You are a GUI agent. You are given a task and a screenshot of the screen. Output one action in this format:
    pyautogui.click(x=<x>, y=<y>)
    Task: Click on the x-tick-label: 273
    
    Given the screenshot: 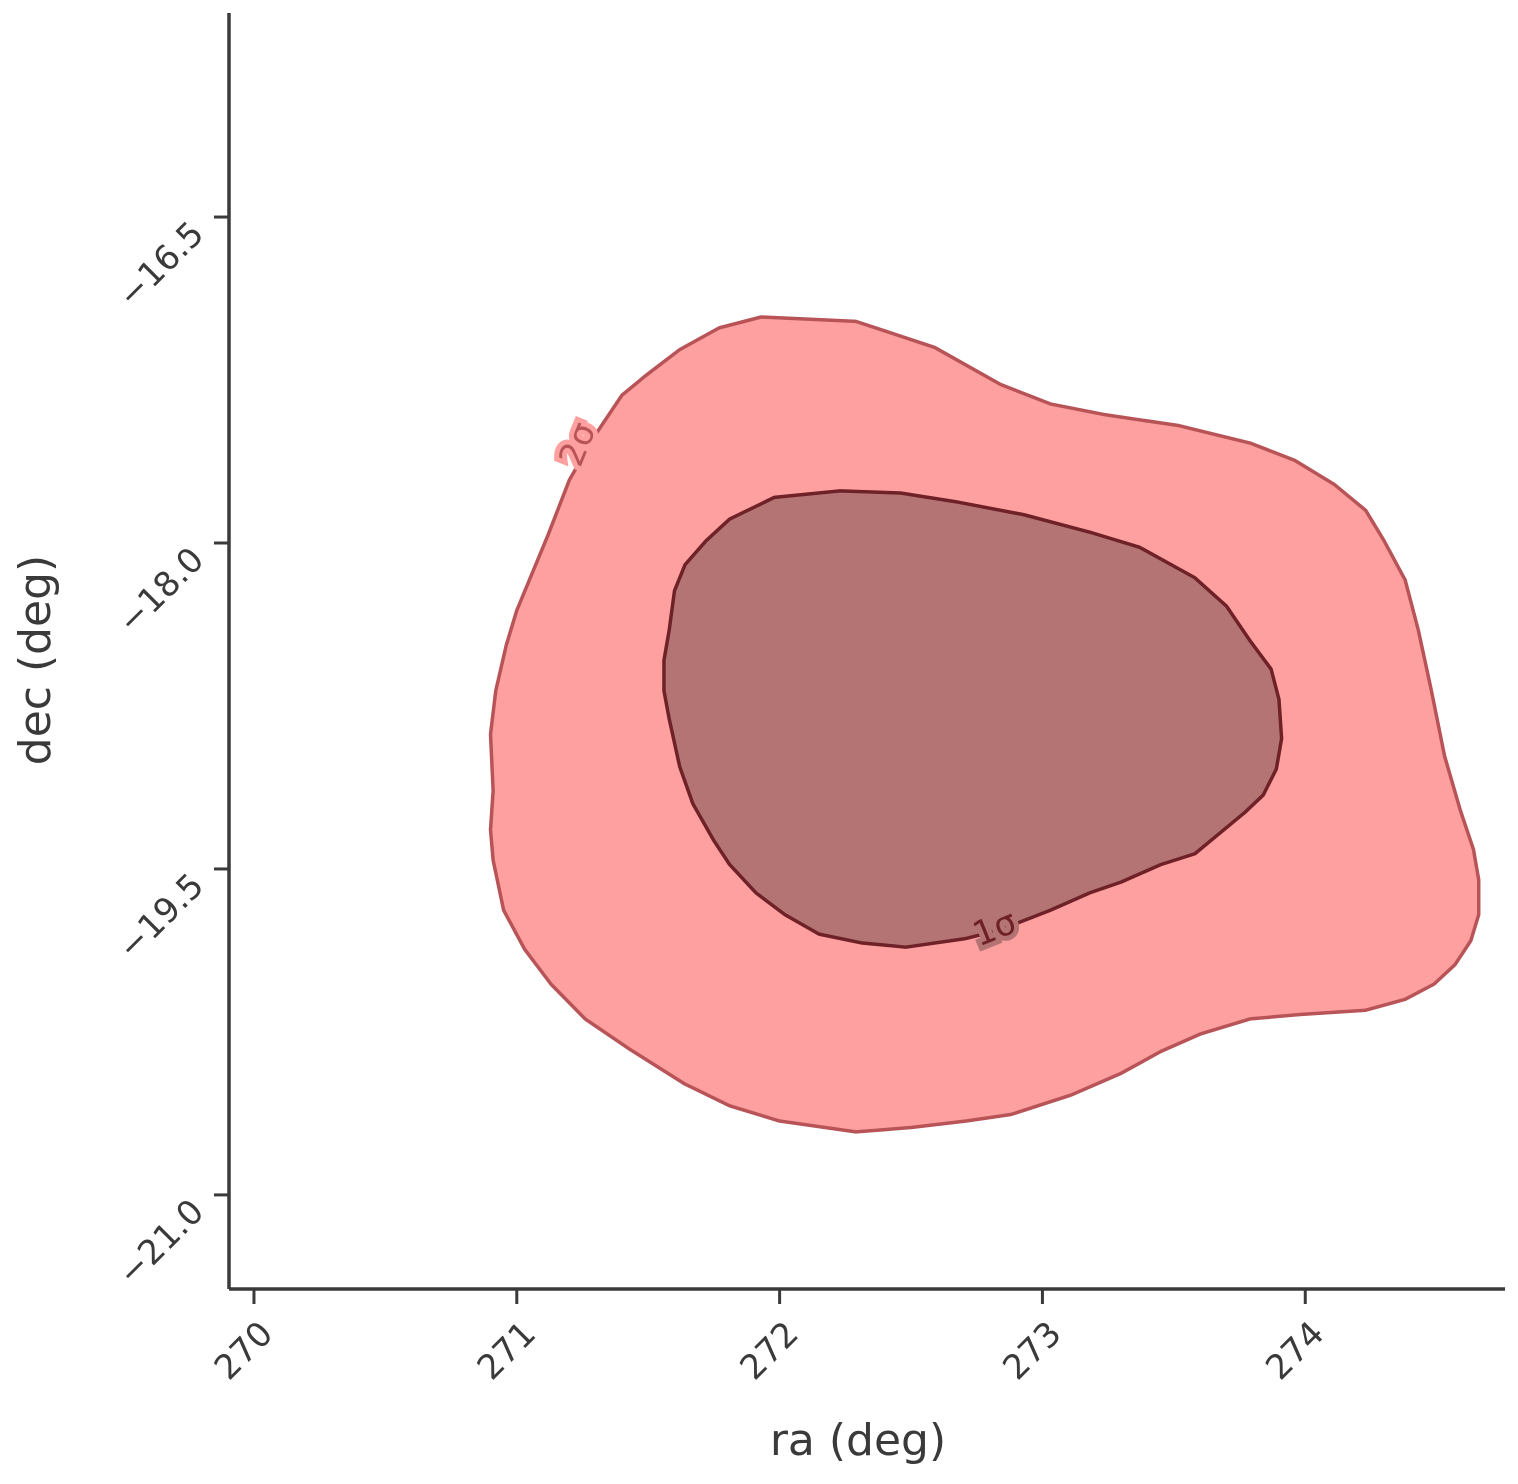 What is the action you would take?
    pyautogui.click(x=1032, y=1351)
    